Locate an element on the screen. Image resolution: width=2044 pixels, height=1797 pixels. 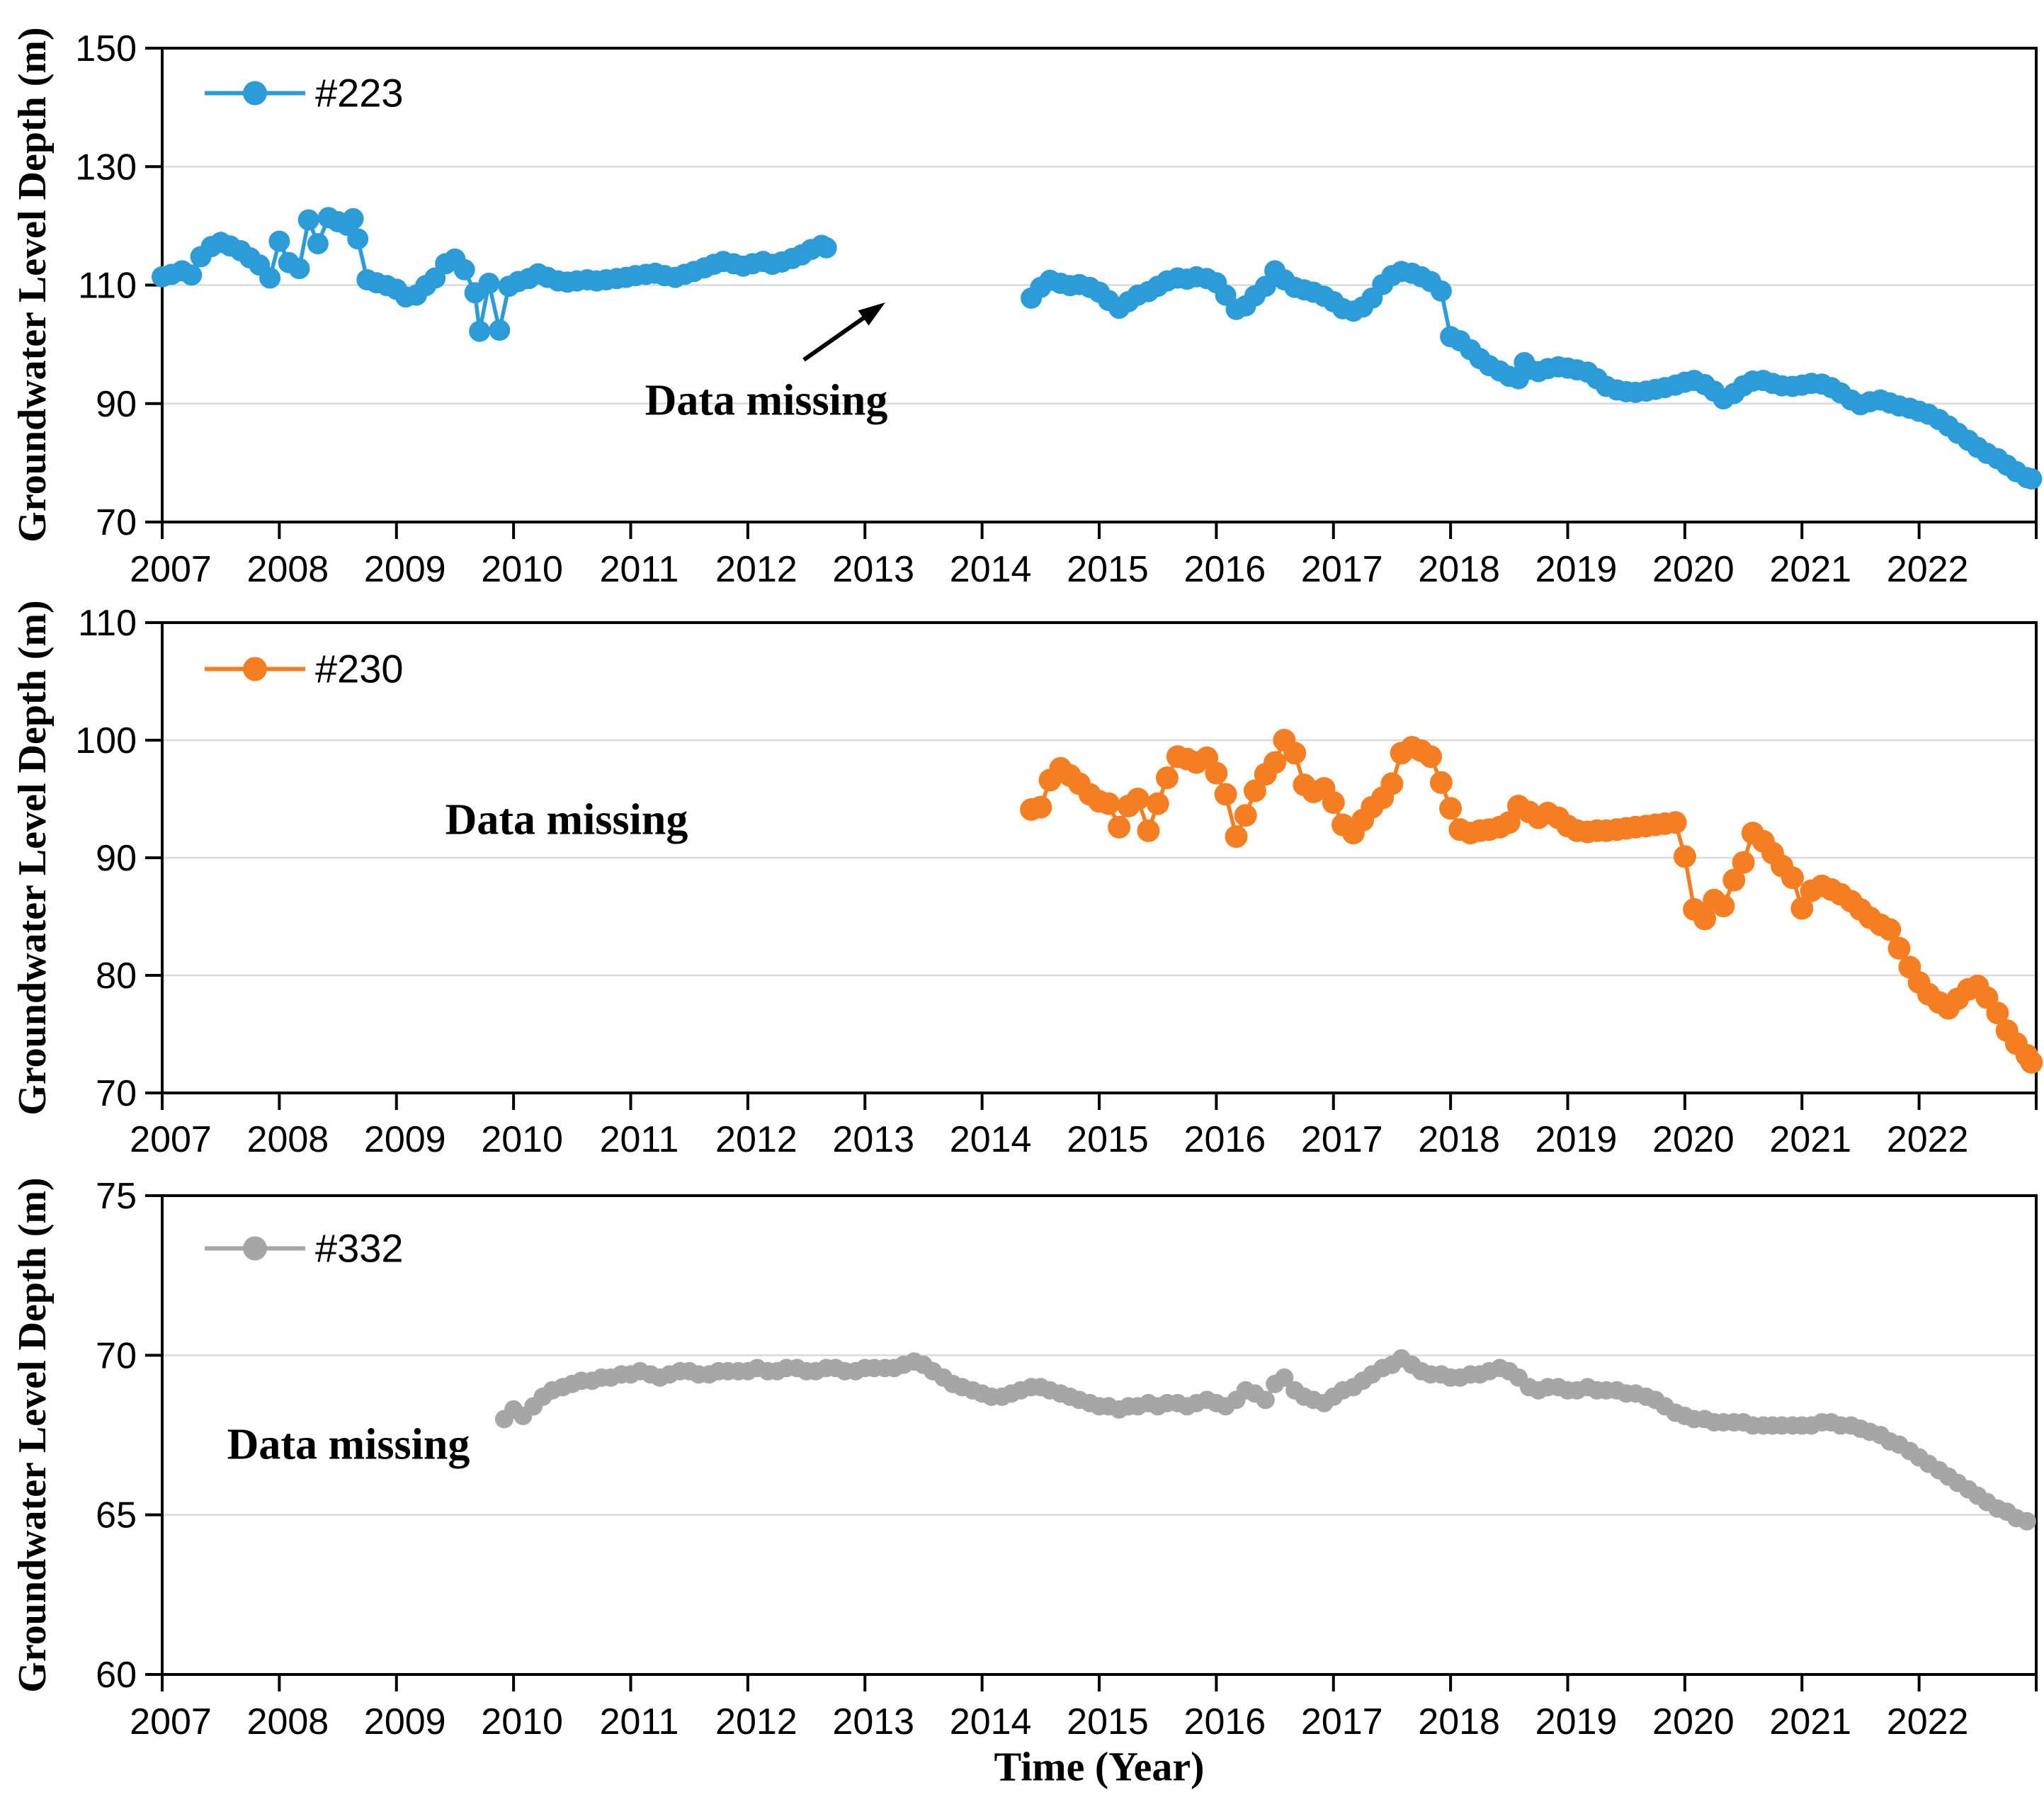
y-tick-label: 65 is located at coordinates (116, 1515).